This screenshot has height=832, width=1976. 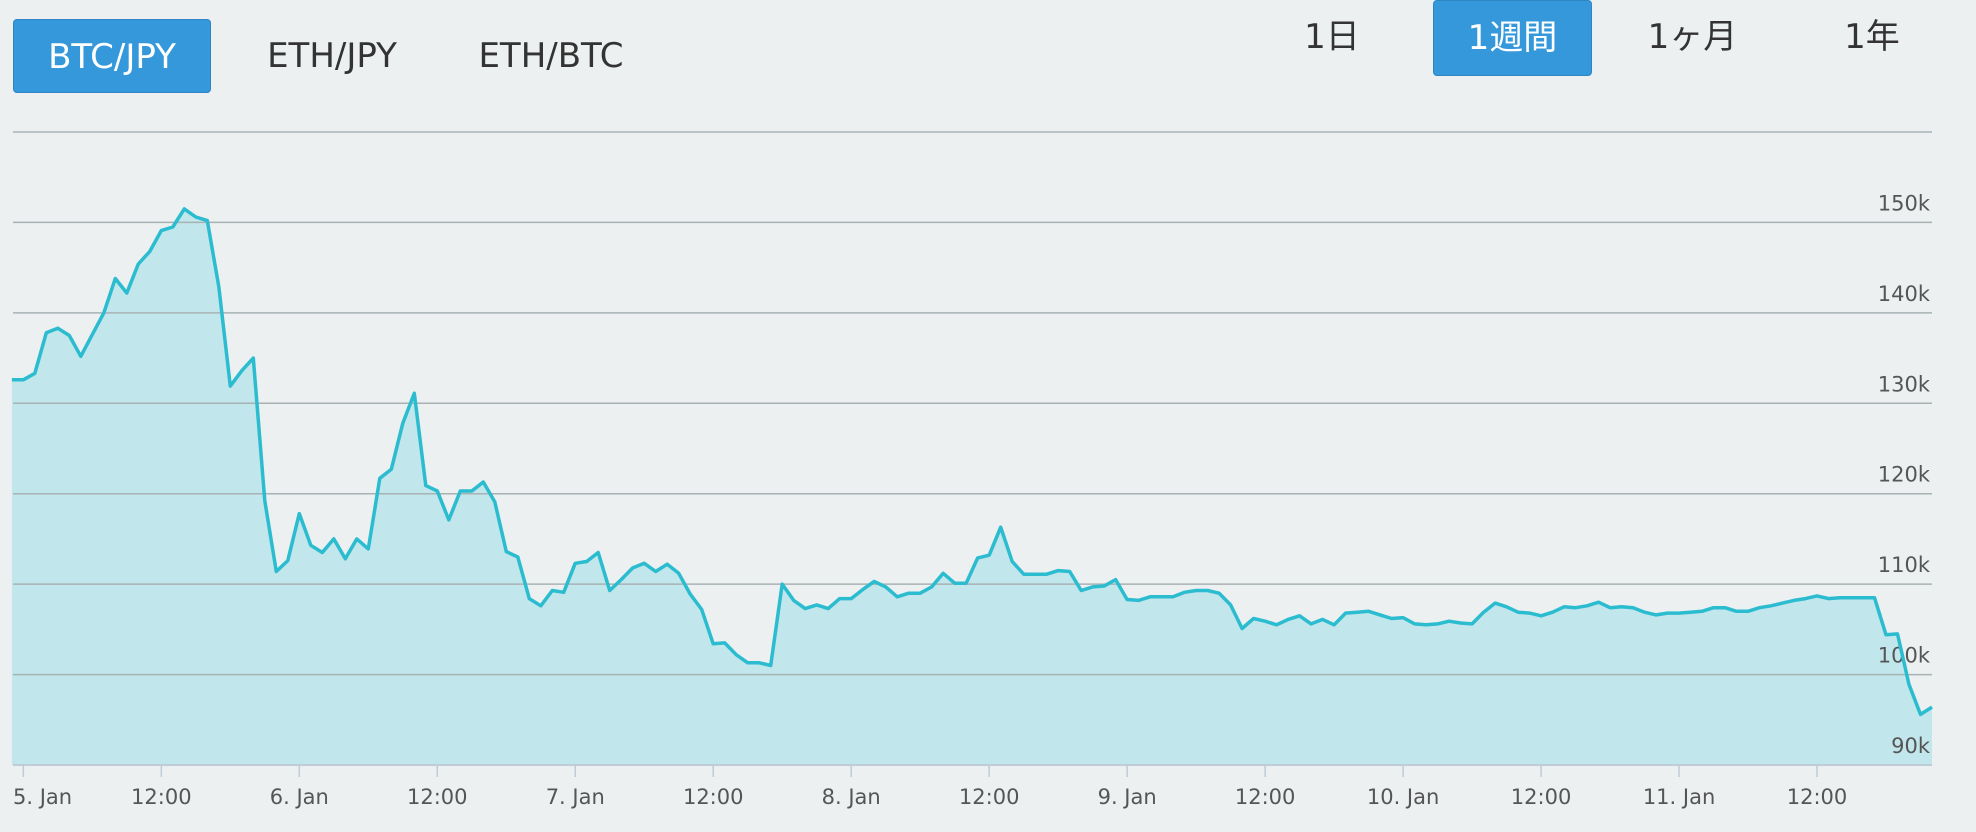 What do you see at coordinates (1904, 294) in the screenshot?
I see `y-tick-label: 140k` at bounding box center [1904, 294].